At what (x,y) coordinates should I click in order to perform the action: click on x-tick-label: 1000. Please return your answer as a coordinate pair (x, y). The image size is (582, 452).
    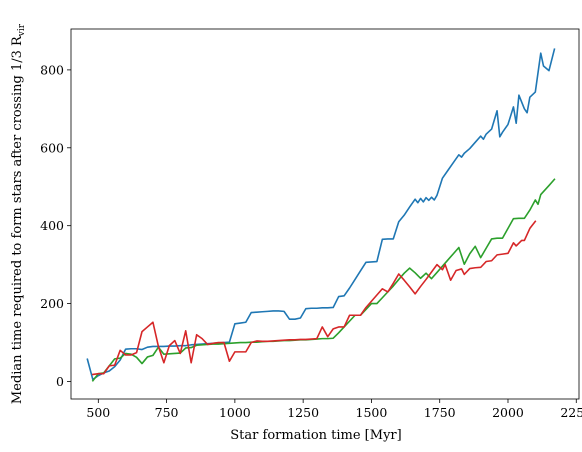
    Looking at the image, I should click on (235, 412).